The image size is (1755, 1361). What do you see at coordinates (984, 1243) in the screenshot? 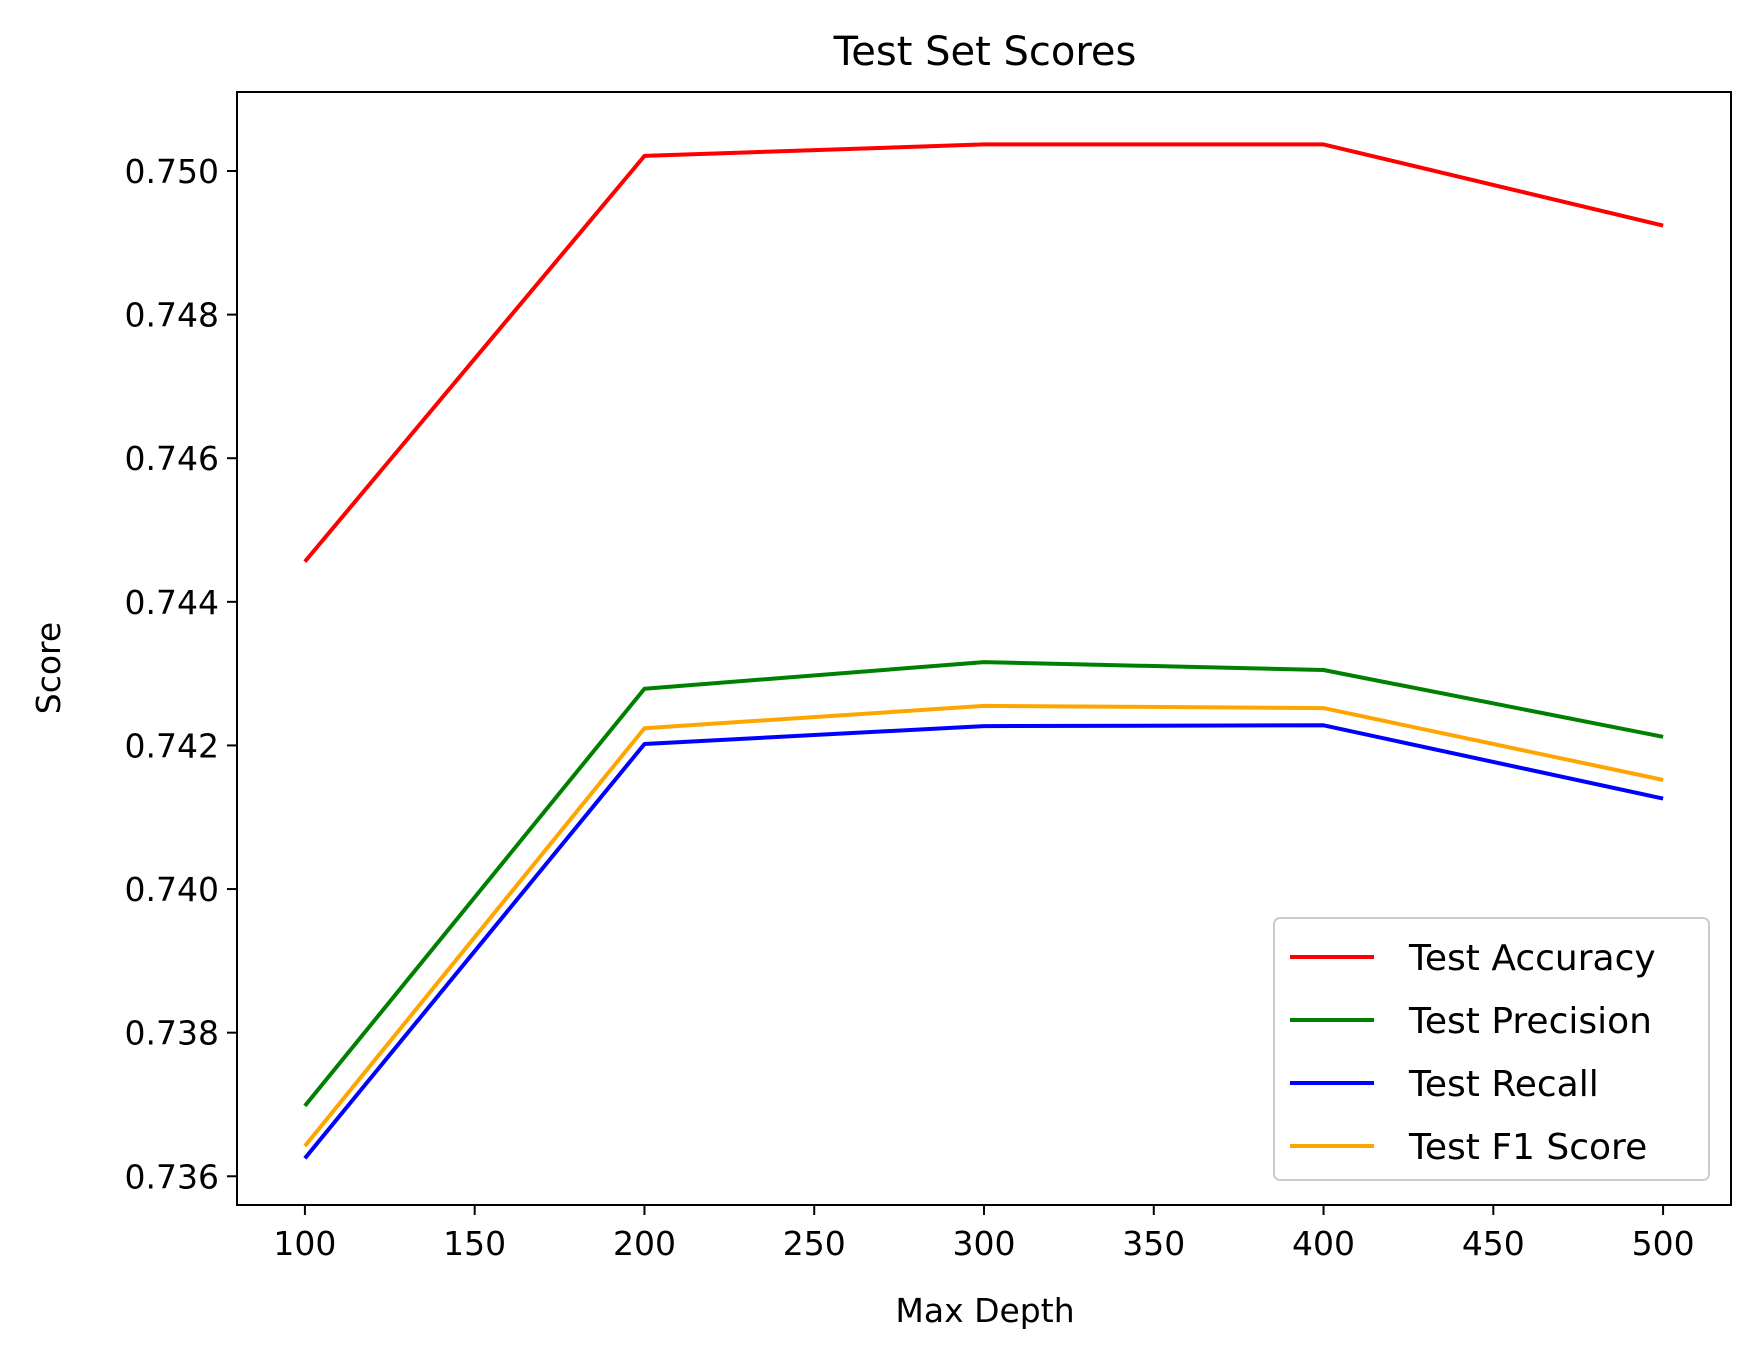
I see `x-tick-label: 300` at bounding box center [984, 1243].